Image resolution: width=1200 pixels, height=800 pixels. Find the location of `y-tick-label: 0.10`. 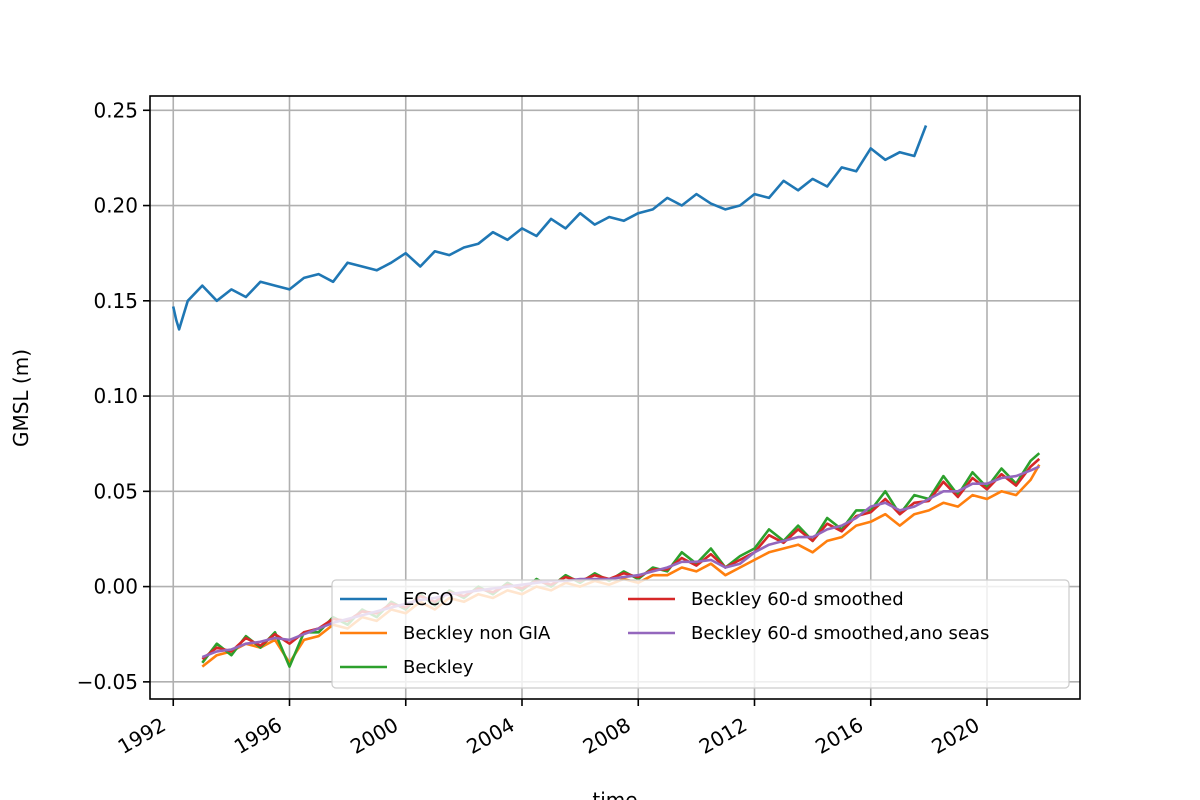

y-tick-label: 0.10 is located at coordinates (115, 396).